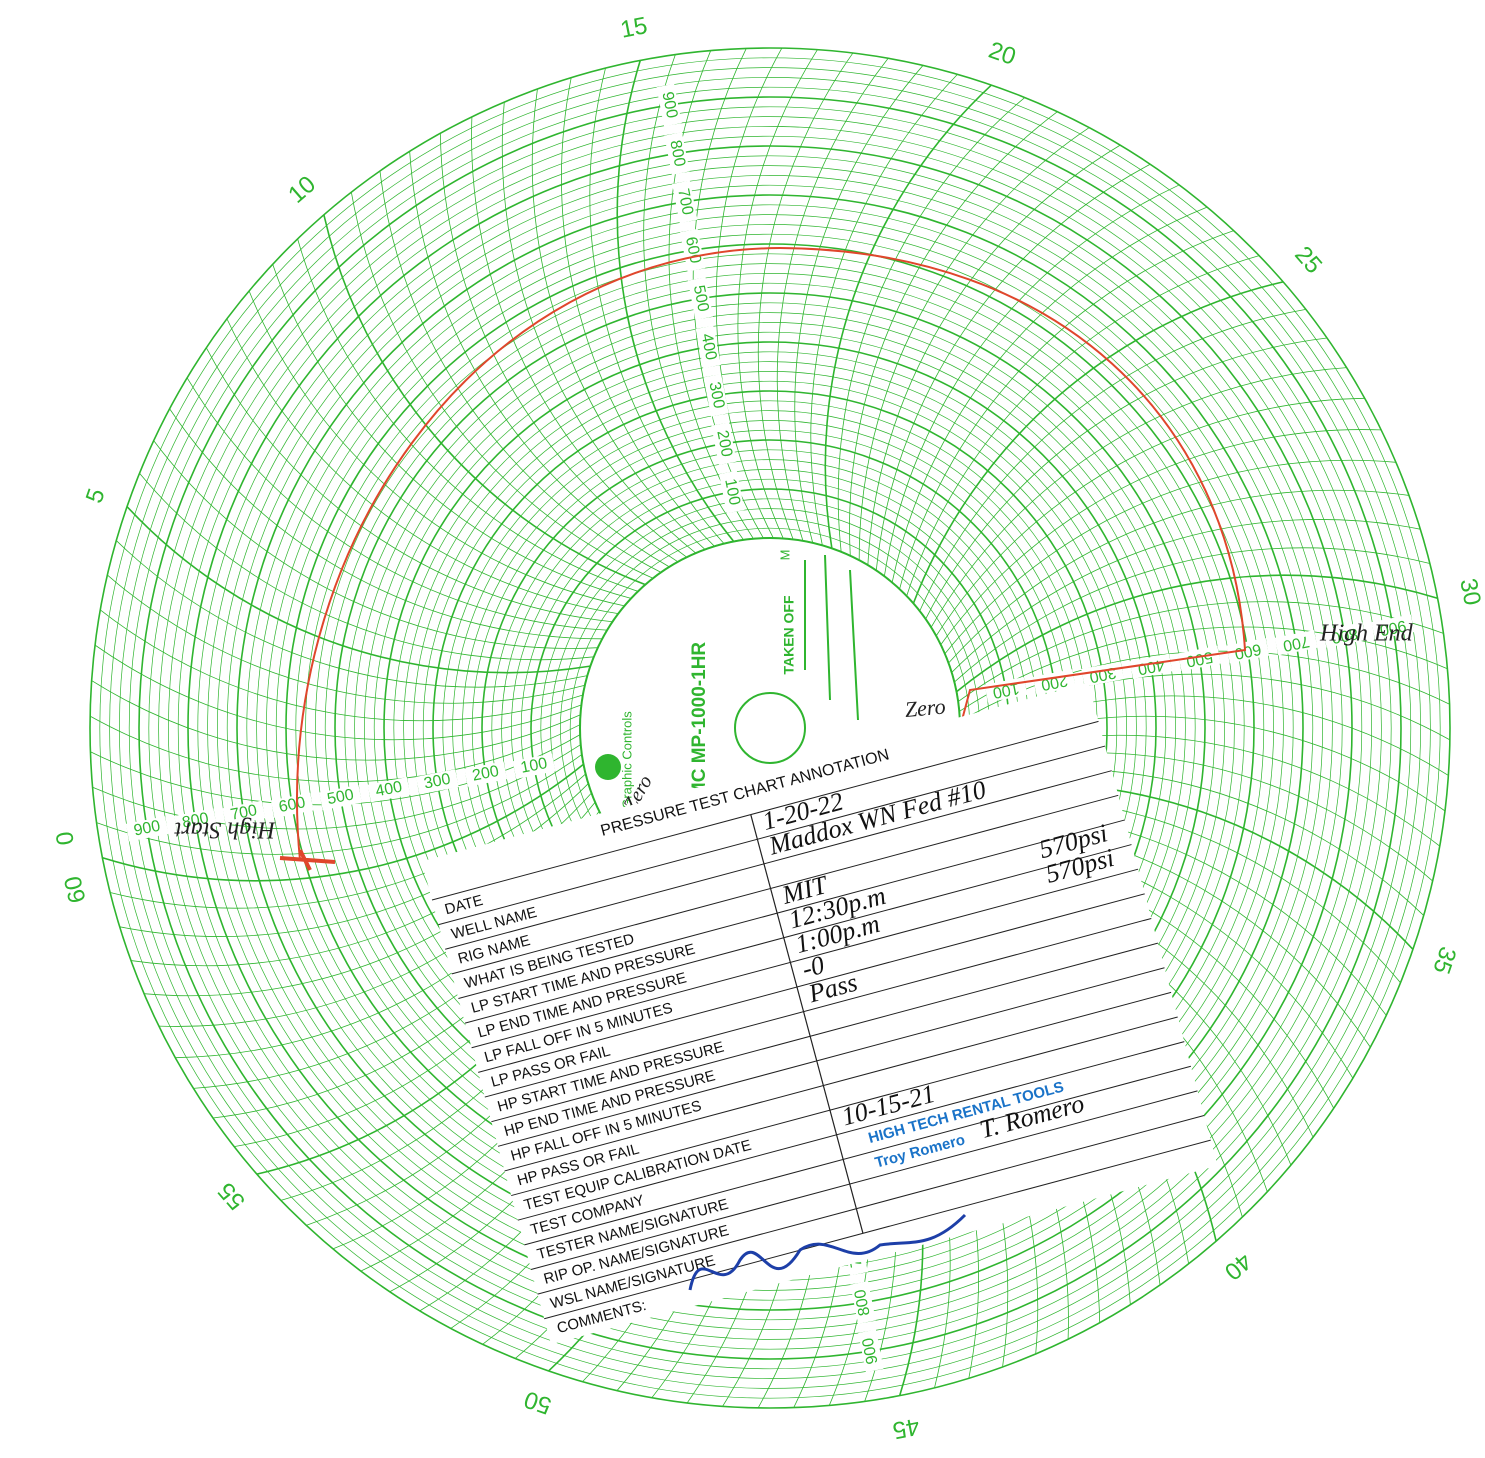  Describe the element at coordinates (784, 555) in the screenshot. I see `m-mark: M` at that location.